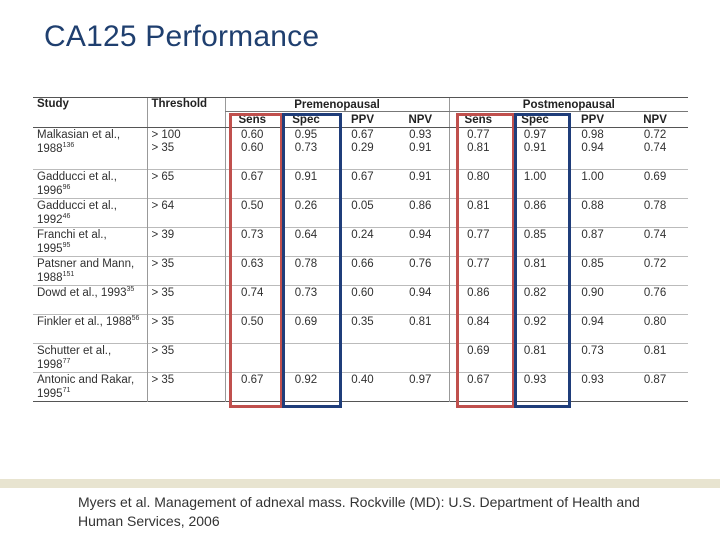 This screenshot has height=540, width=720. What do you see at coordinates (535, 380) in the screenshot?
I see `post-spec-value: 0.93` at bounding box center [535, 380].